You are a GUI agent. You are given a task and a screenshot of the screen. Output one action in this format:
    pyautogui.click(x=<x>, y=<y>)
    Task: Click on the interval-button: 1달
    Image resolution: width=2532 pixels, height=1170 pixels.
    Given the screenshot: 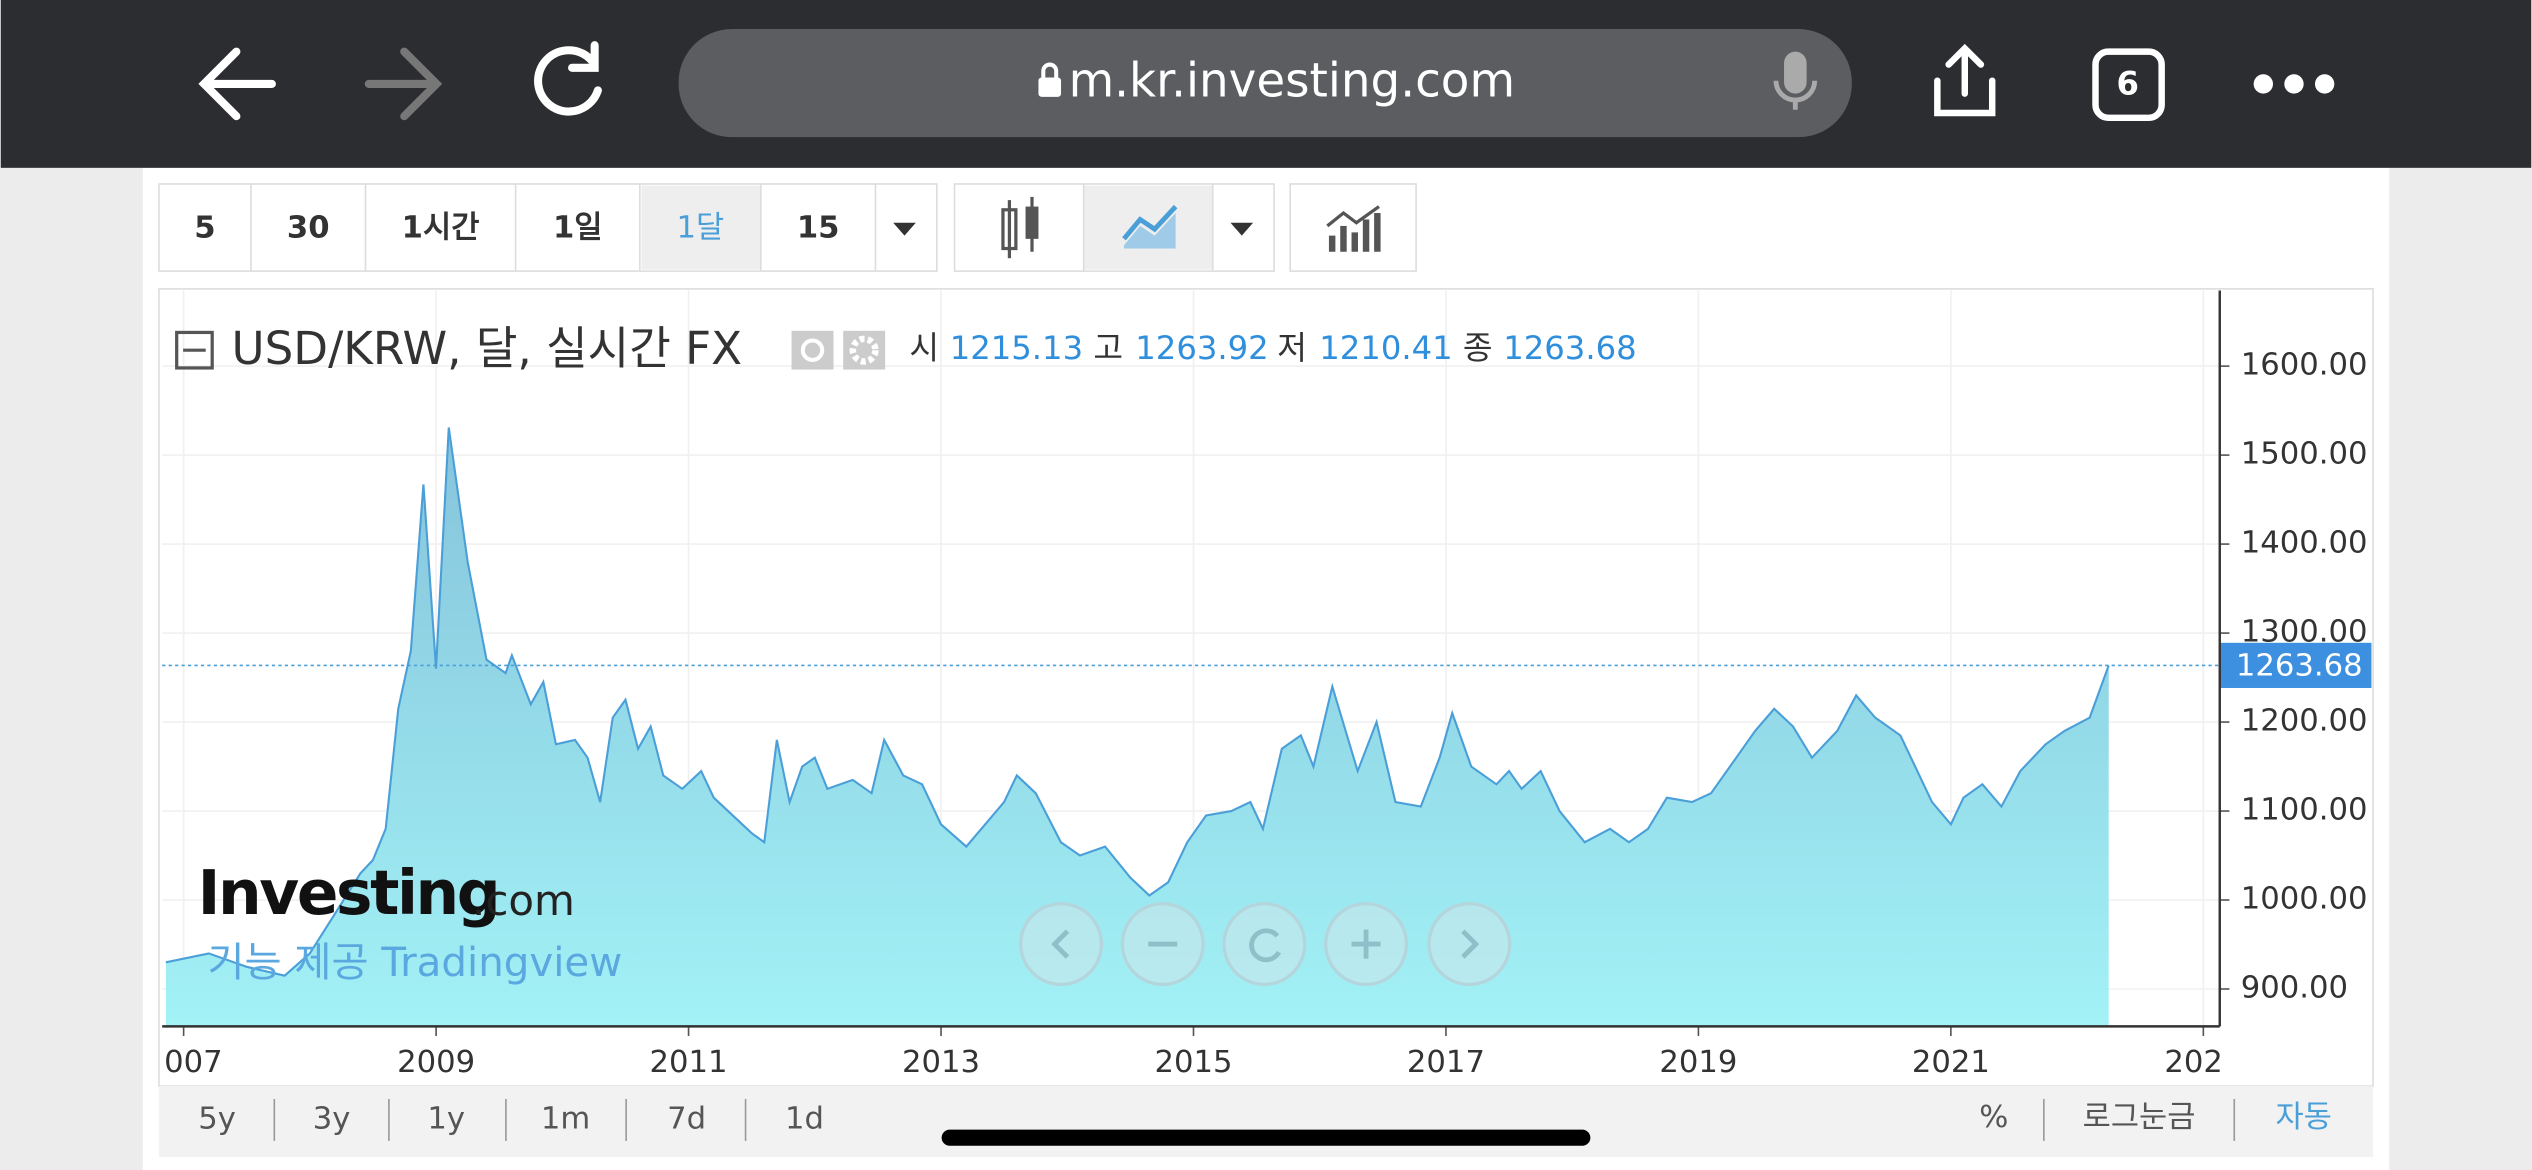 What is the action you would take?
    pyautogui.click(x=701, y=228)
    